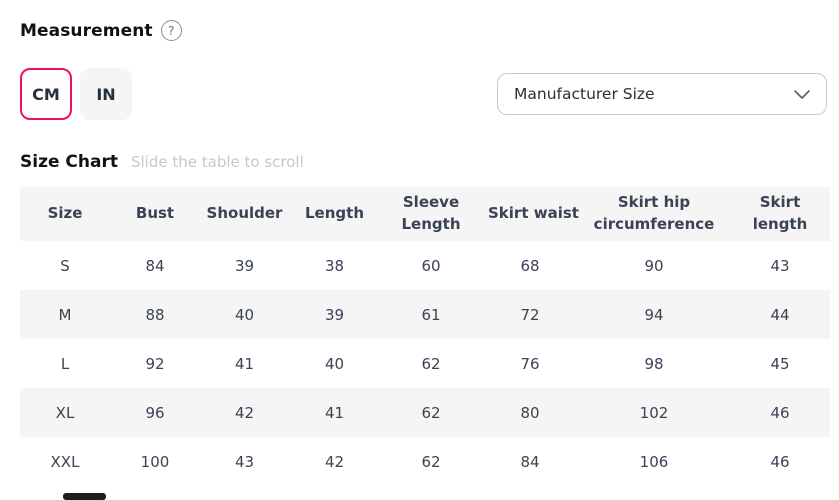 The image size is (839, 500). What do you see at coordinates (654, 213) in the screenshot?
I see `column-header: Skirt hip circumference` at bounding box center [654, 213].